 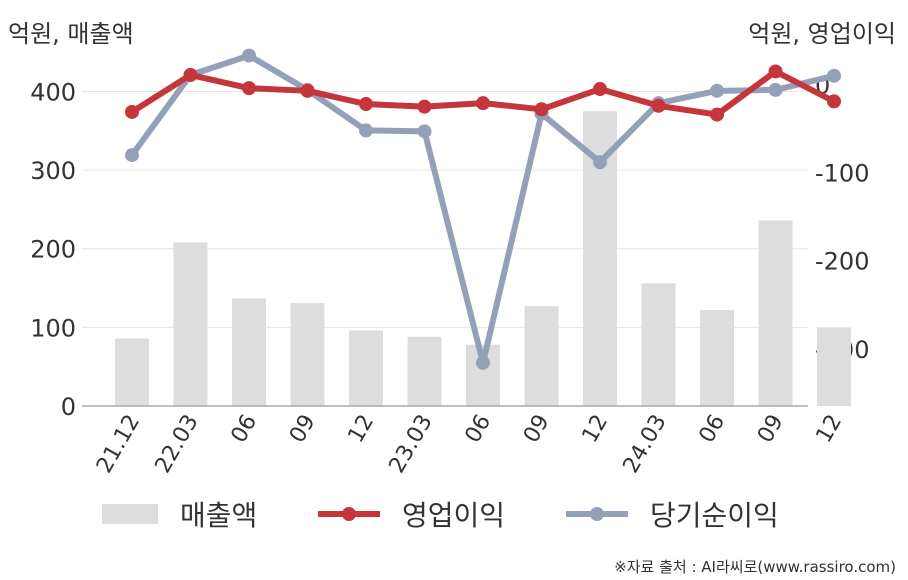 I want to click on left-tick-label: 300, so click(x=53, y=171).